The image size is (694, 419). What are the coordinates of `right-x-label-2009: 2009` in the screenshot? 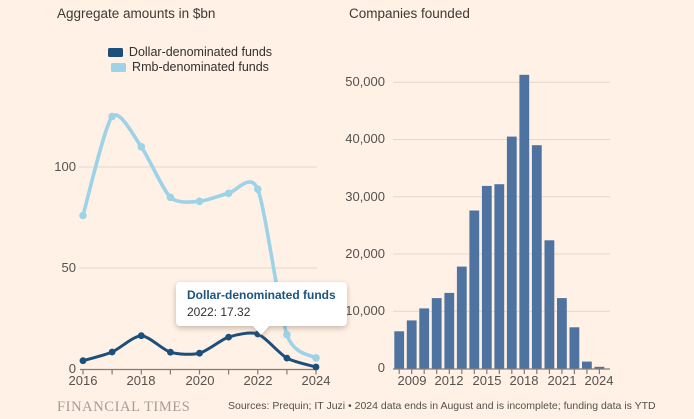 It's located at (412, 380).